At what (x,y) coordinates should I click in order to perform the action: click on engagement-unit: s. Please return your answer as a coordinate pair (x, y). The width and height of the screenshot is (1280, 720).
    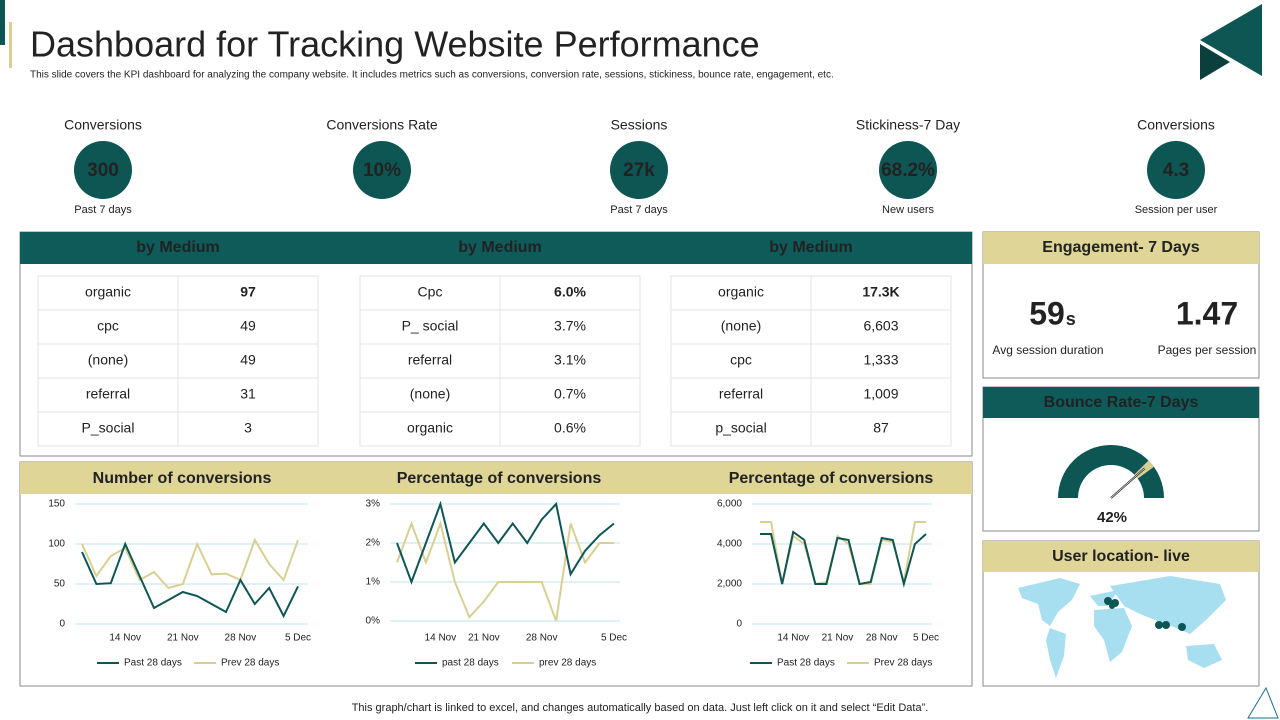
    Looking at the image, I should click on (1071, 319).